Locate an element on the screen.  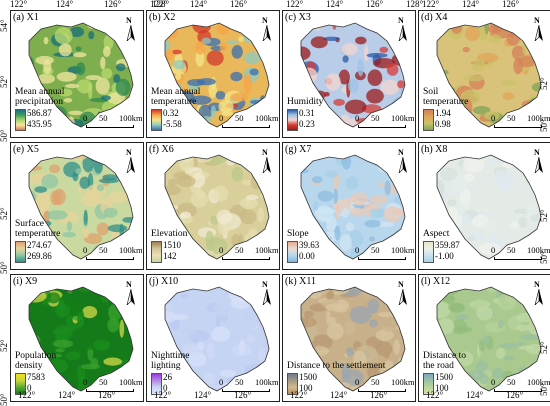
variable-name: Surface temperature is located at coordinates (37, 229).